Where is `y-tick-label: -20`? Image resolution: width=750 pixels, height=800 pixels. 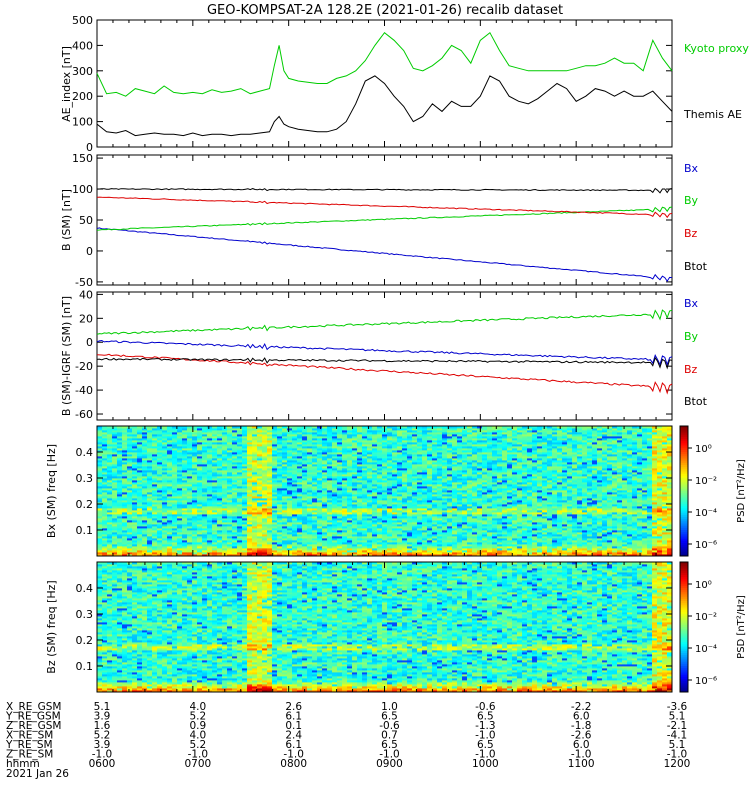
y-tick-label: -20 is located at coordinates (84, 366).